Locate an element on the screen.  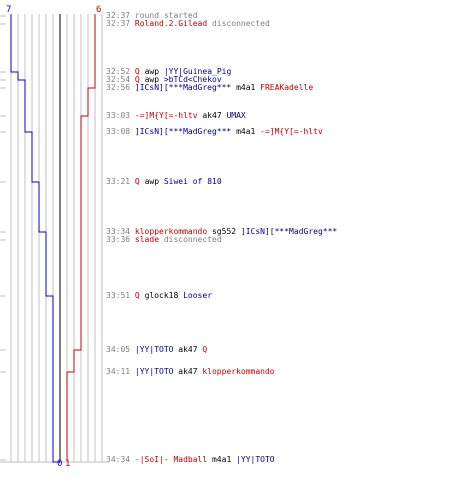
ct-alive-line is located at coordinates (35, 238).